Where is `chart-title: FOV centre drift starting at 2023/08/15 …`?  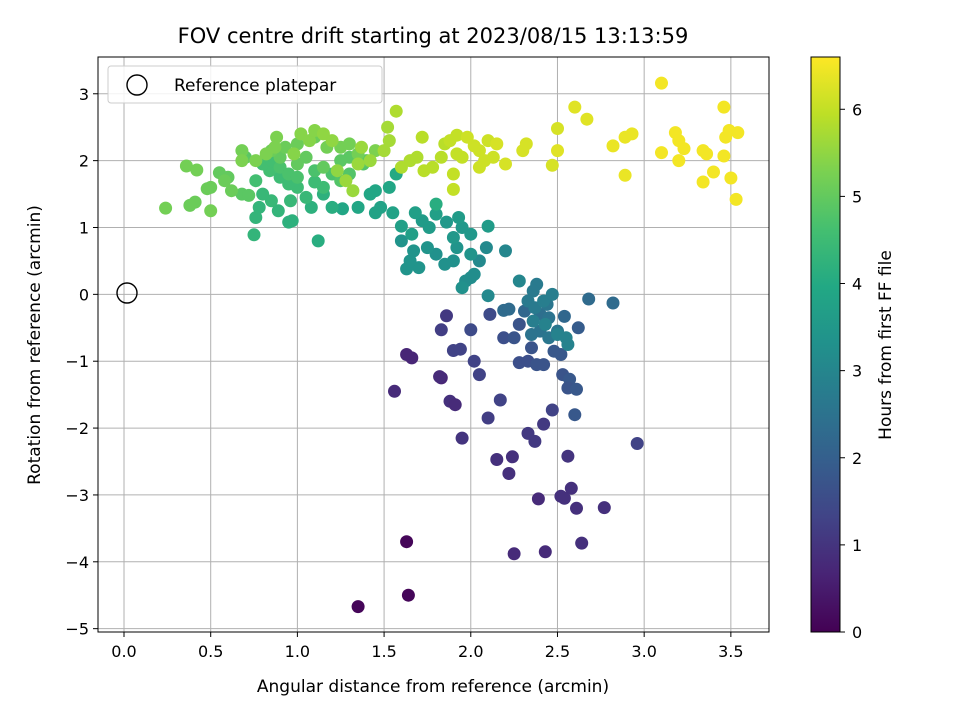 chart-title: FOV centre drift starting at 2023/08/15 … is located at coordinates (433, 36).